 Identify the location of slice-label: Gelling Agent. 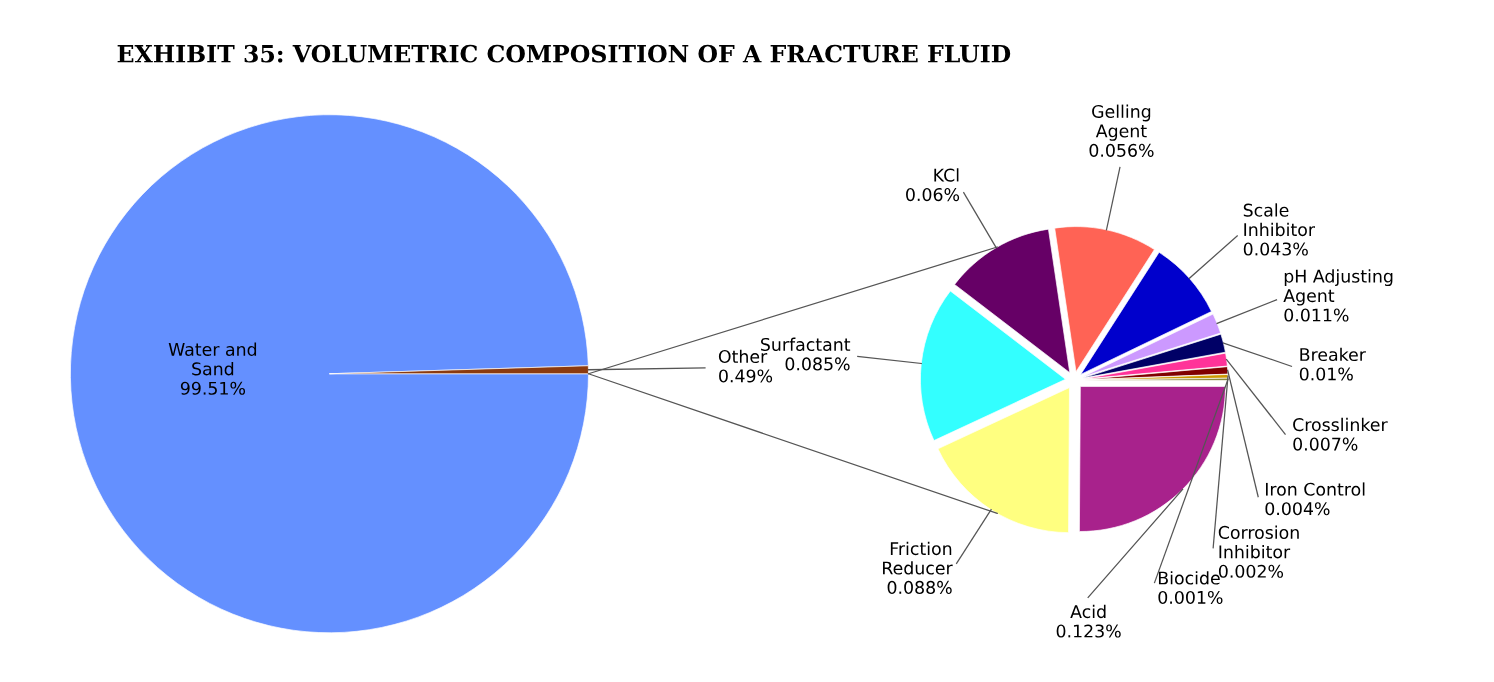
(1121, 122).